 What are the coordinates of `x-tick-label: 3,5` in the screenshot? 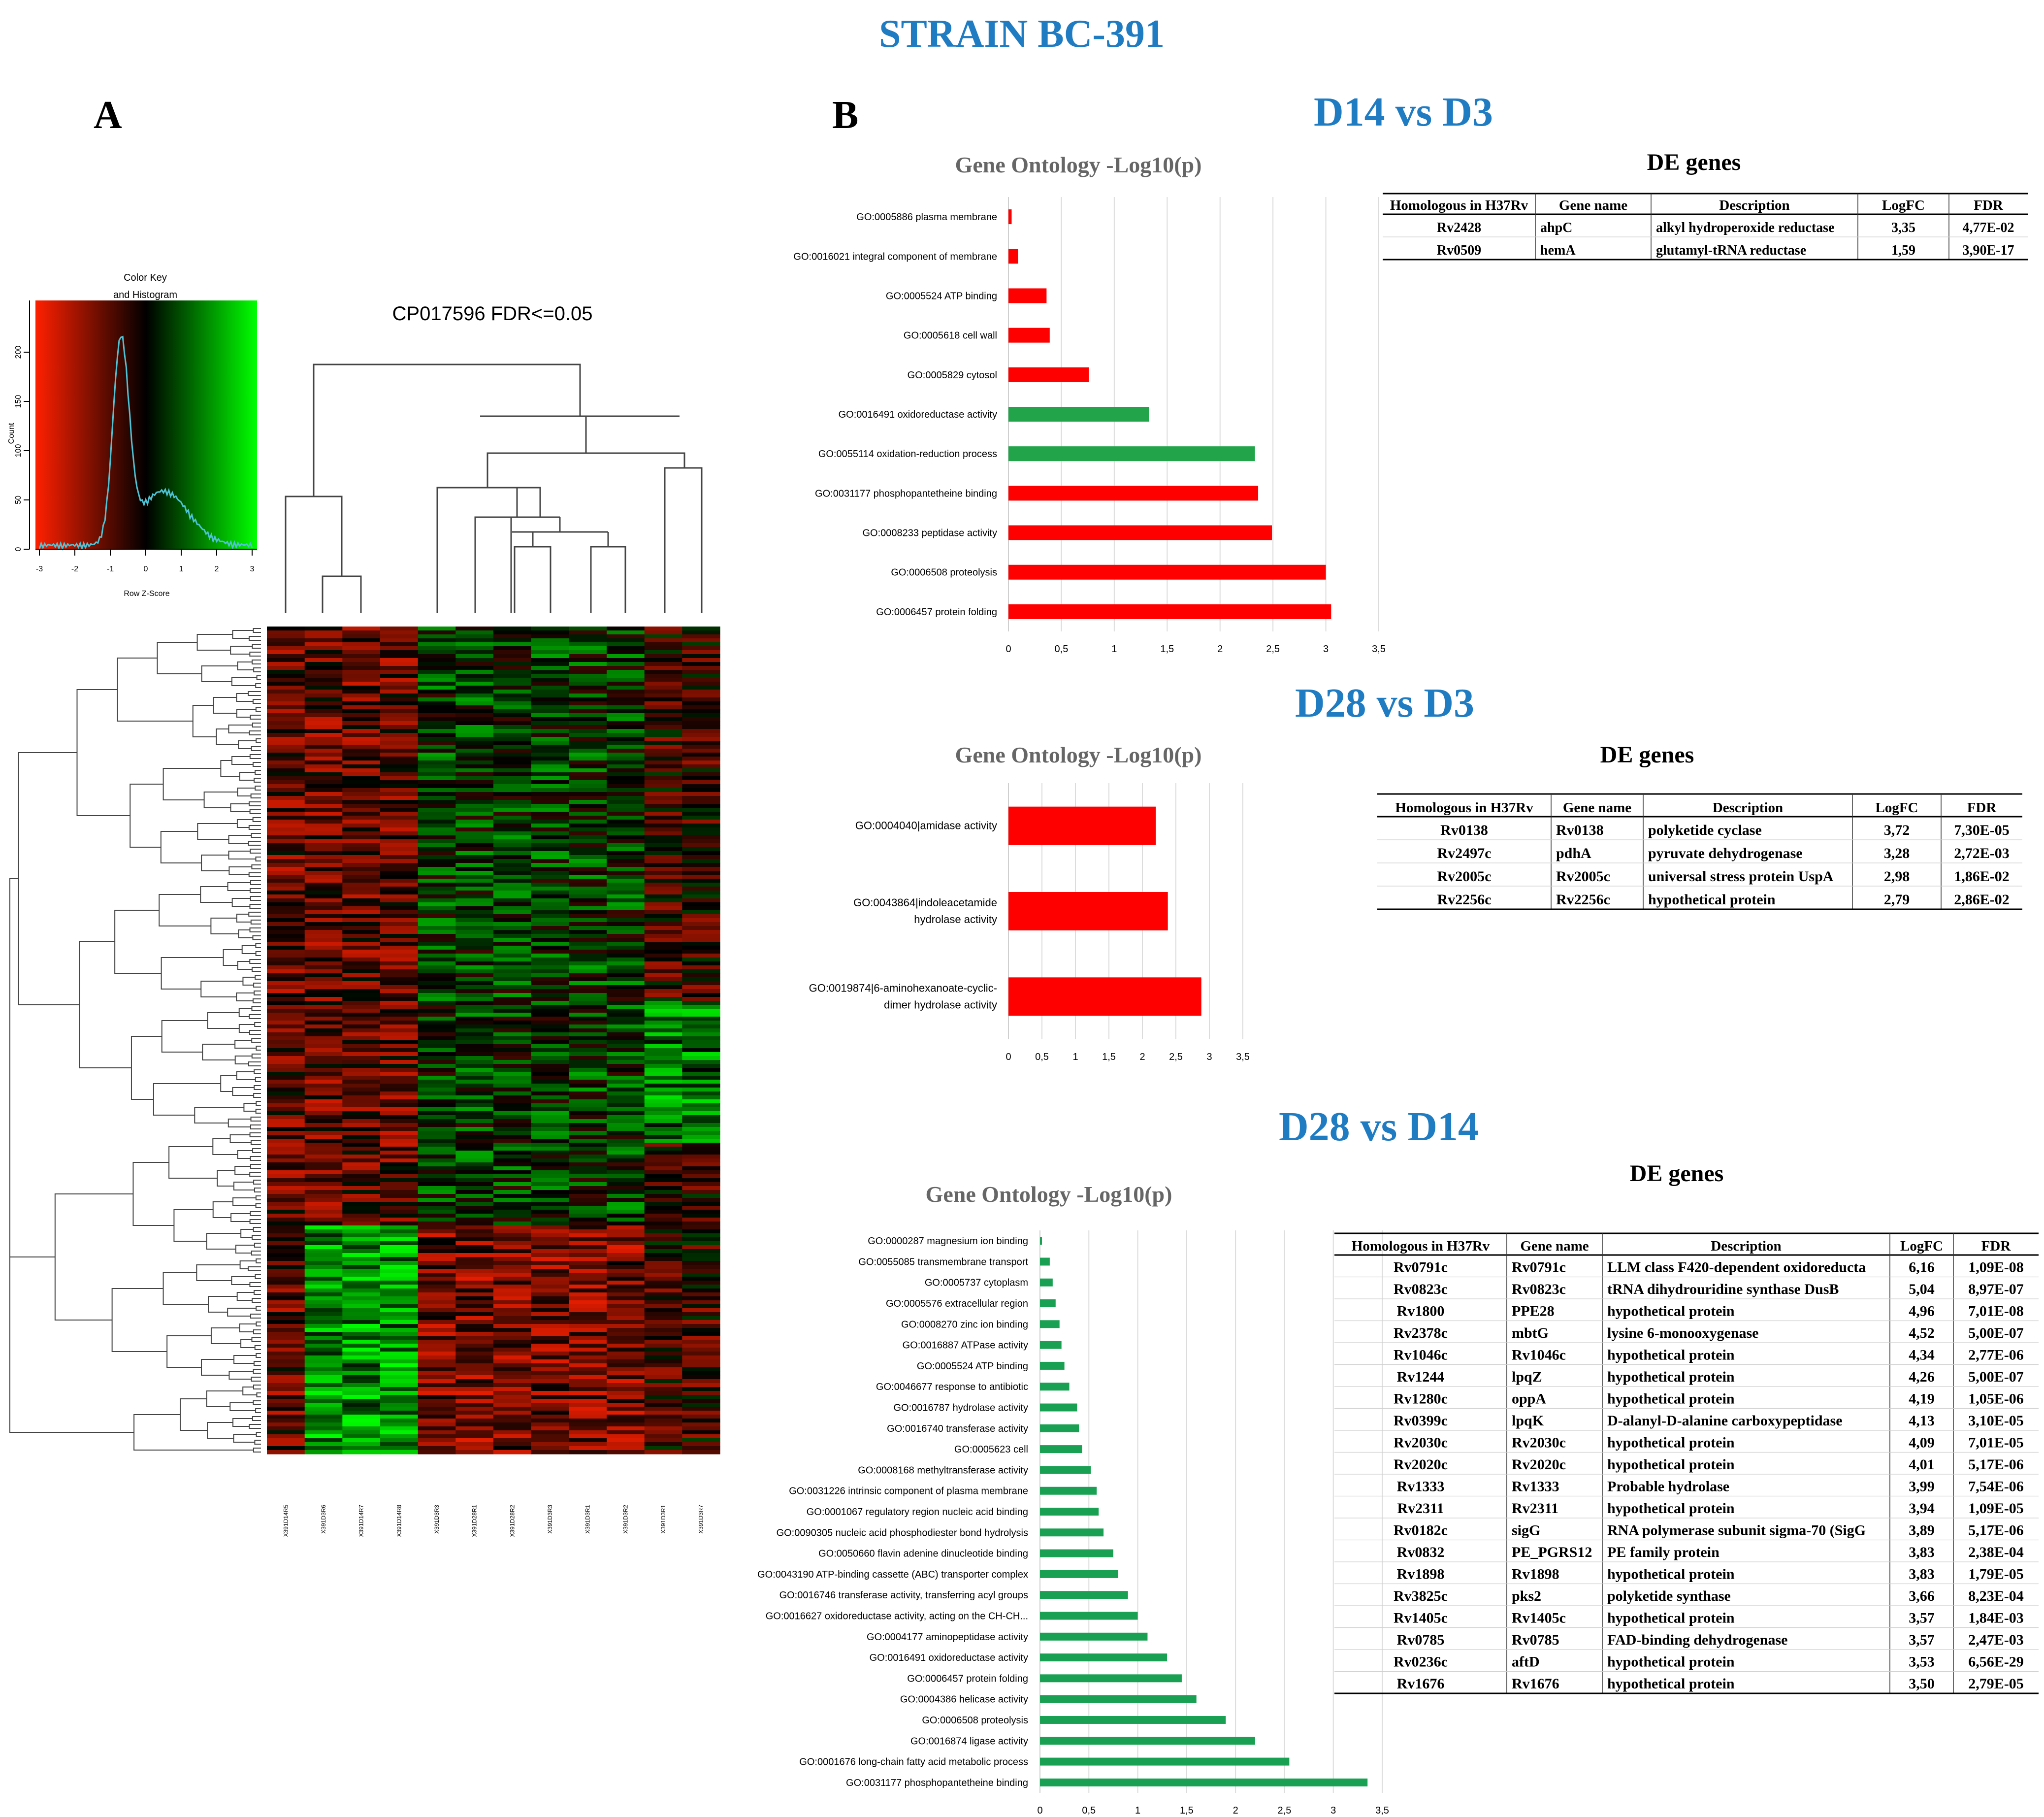 It's located at (1243, 1057).